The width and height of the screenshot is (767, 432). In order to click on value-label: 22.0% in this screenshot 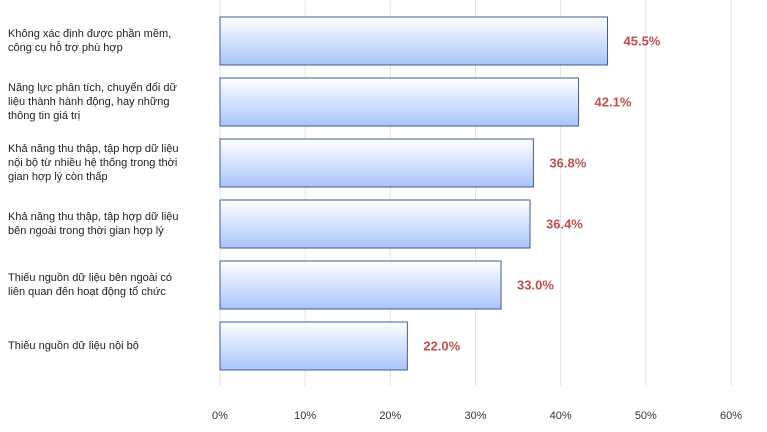, I will do `click(441, 345)`.